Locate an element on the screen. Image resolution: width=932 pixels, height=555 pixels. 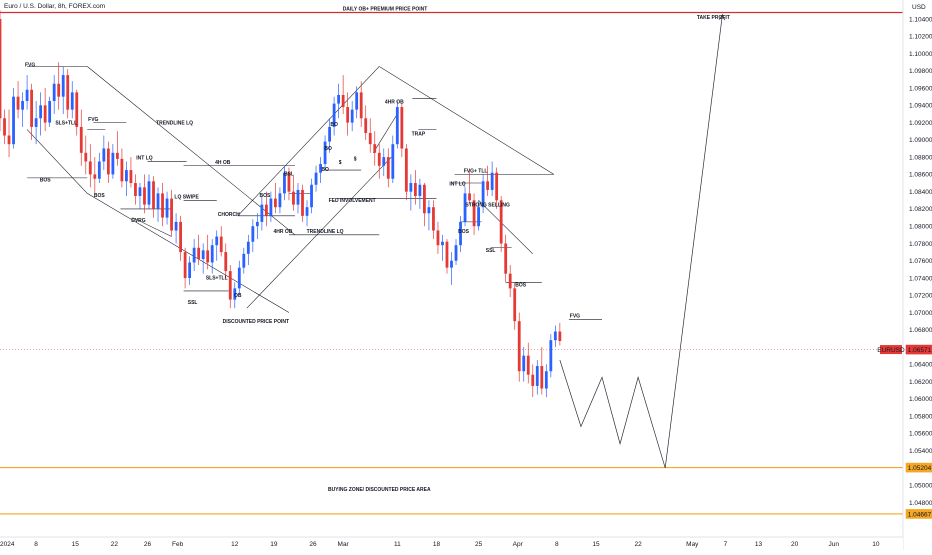
y-tick-label: 1.05800 is located at coordinates (920, 416).